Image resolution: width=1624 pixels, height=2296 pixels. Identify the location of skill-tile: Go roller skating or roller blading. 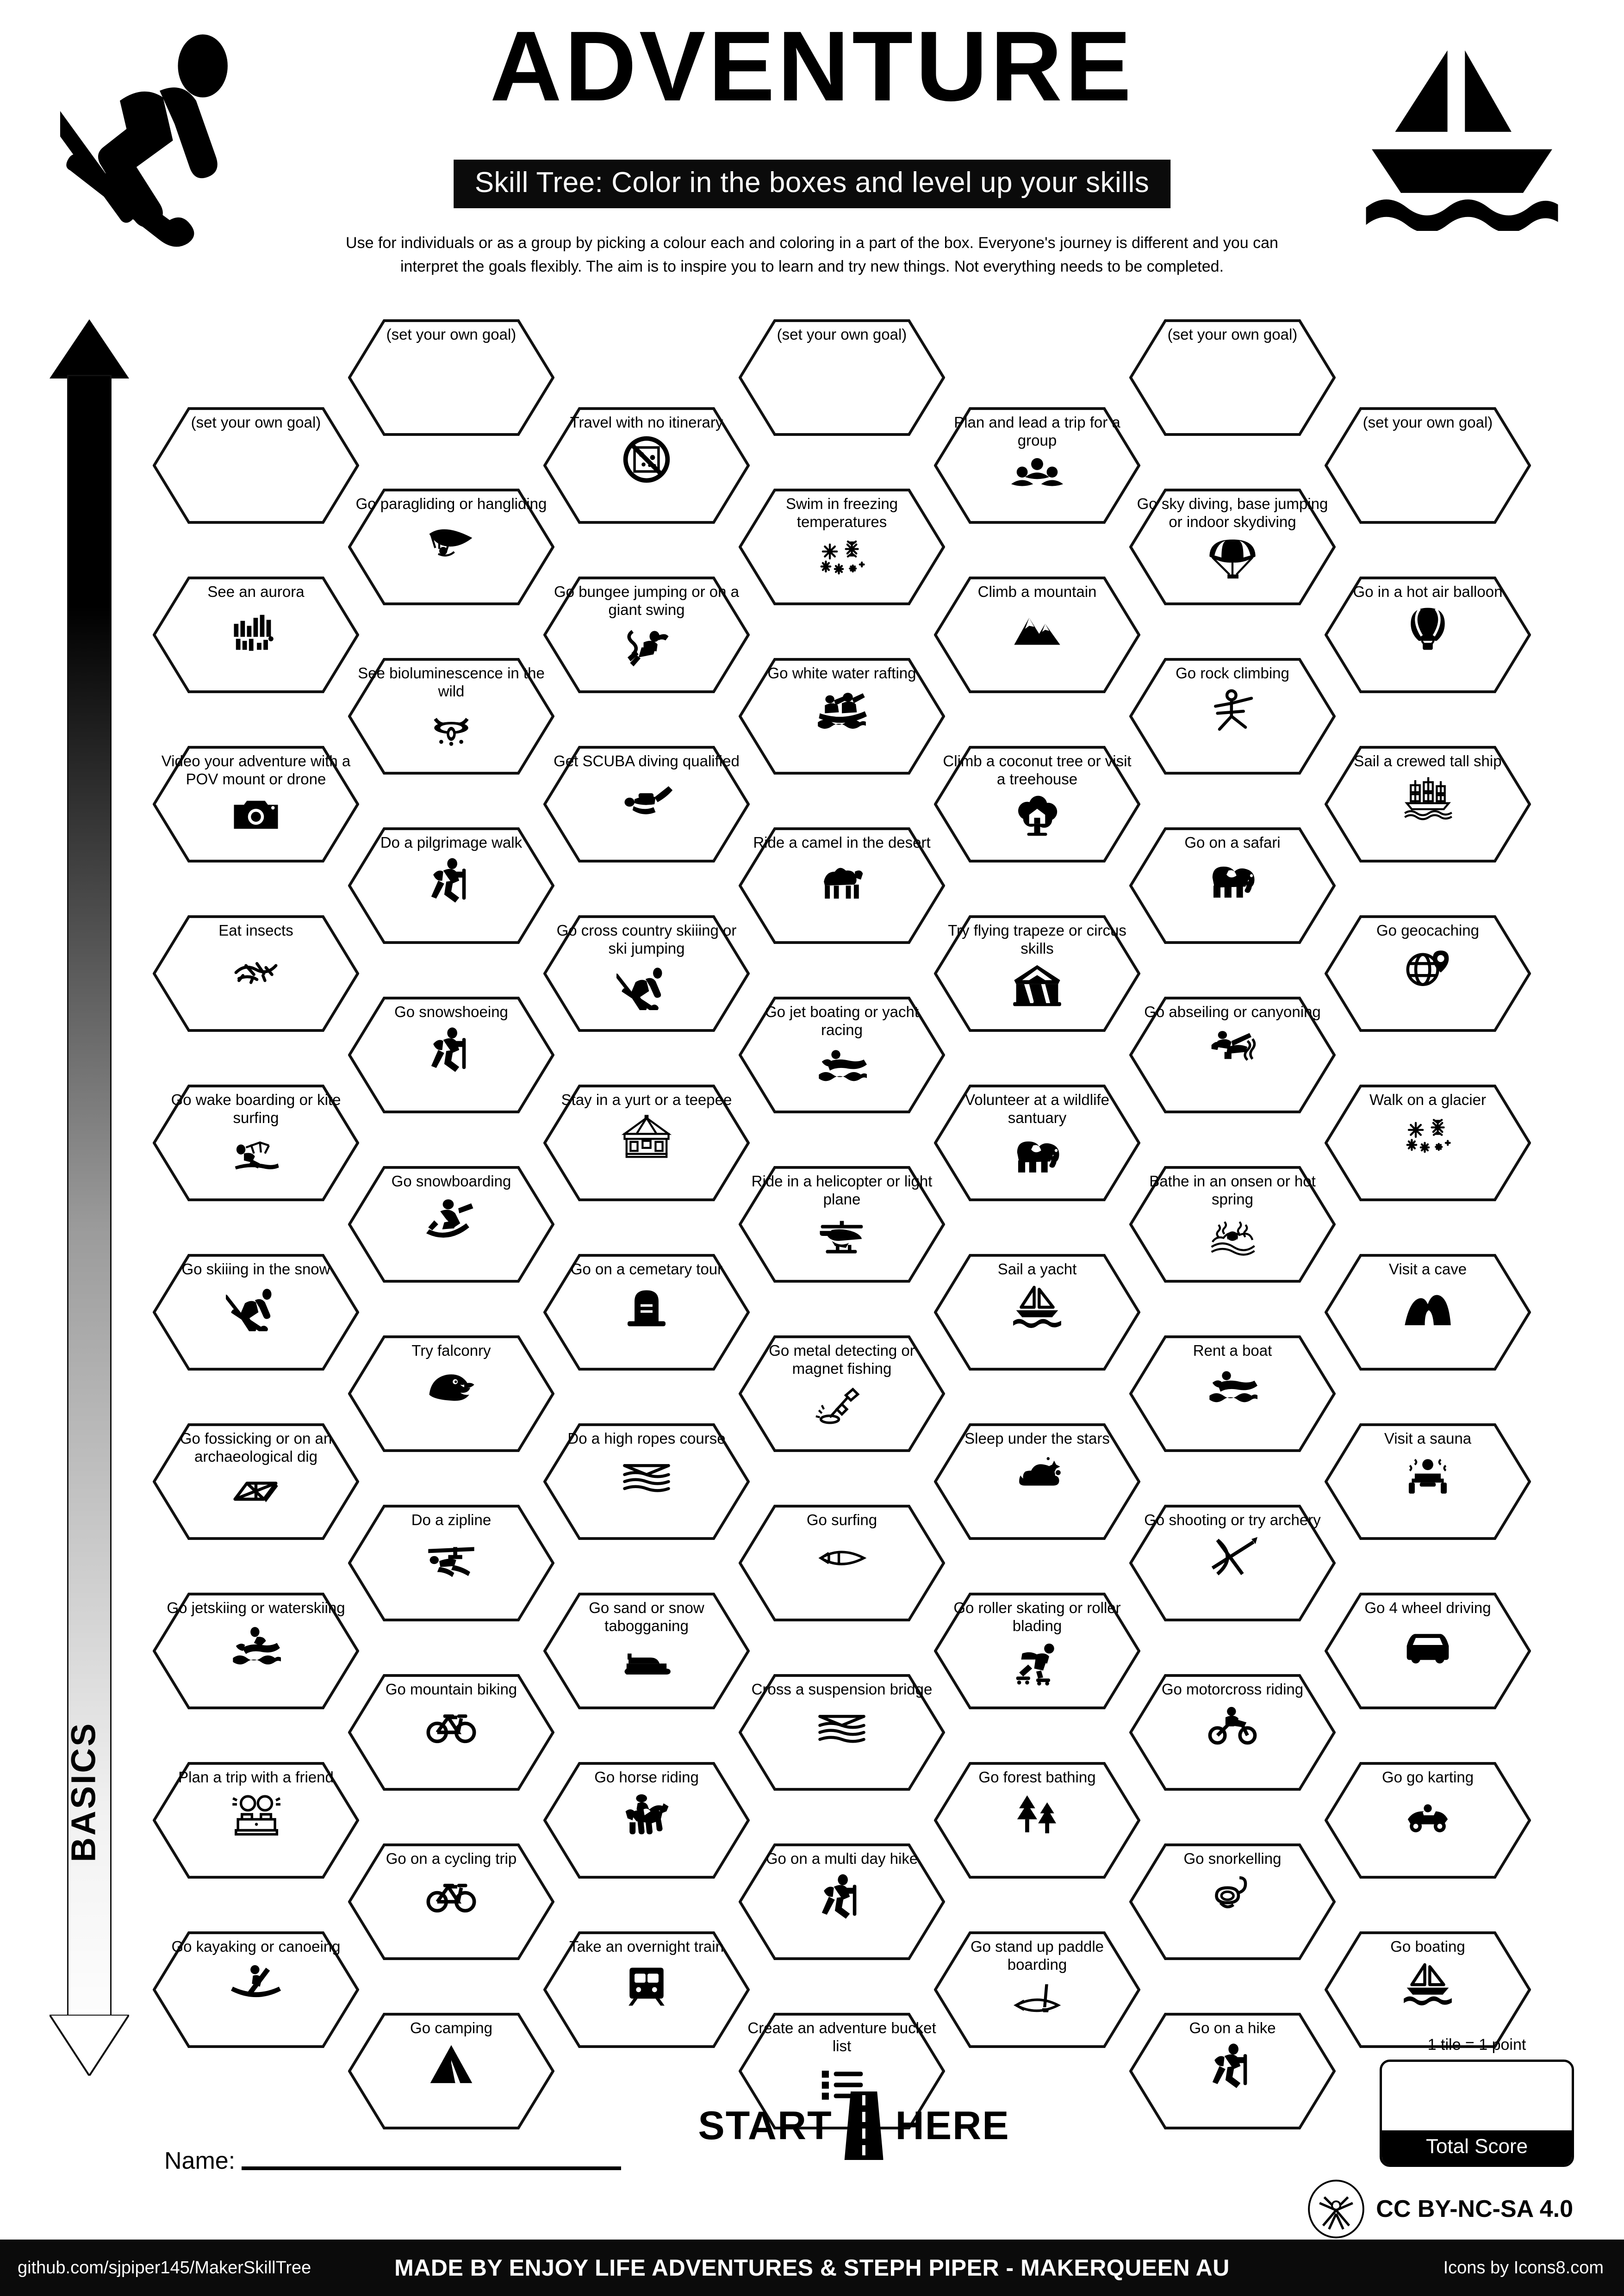
(1037, 1651).